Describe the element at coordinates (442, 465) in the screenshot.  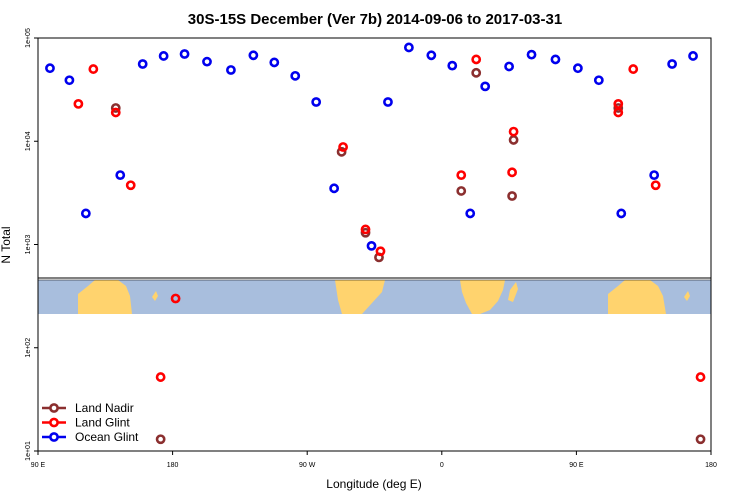
I see `x-tick-label: 0` at that location.